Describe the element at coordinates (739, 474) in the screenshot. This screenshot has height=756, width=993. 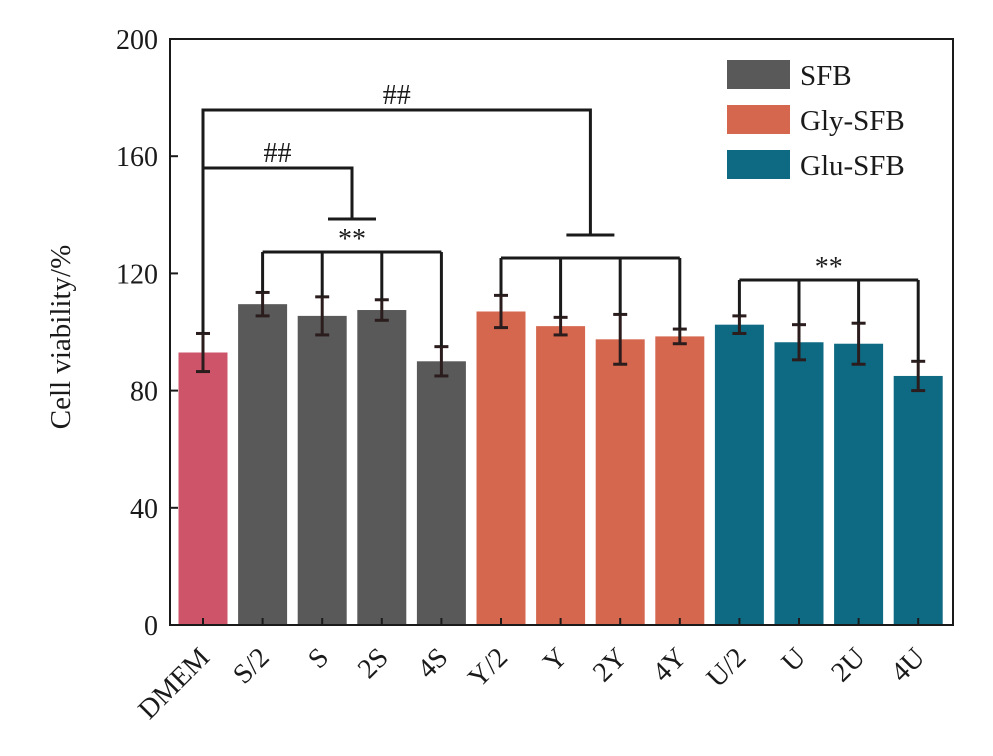
I see `bar-u-half2` at that location.